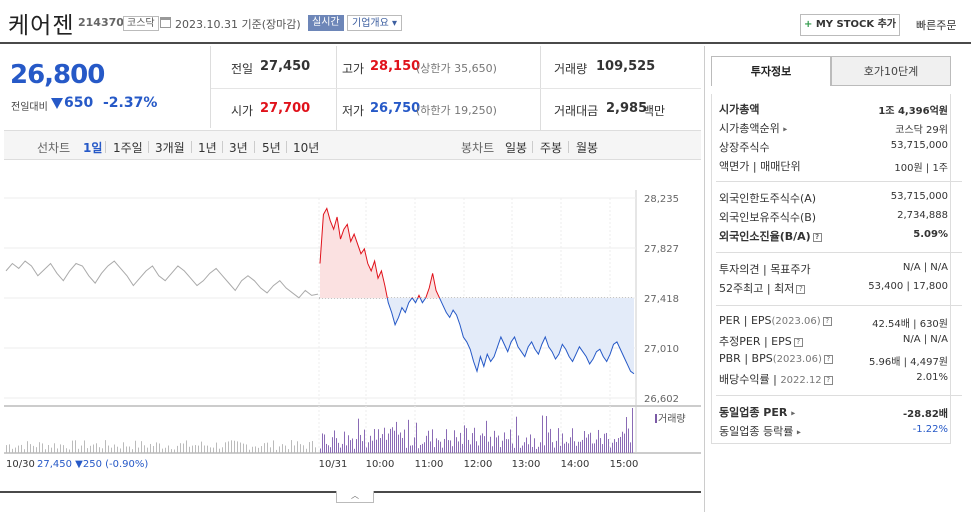 This screenshot has width=971, height=512. I want to click on x-tick-label: 12:00, so click(478, 464).